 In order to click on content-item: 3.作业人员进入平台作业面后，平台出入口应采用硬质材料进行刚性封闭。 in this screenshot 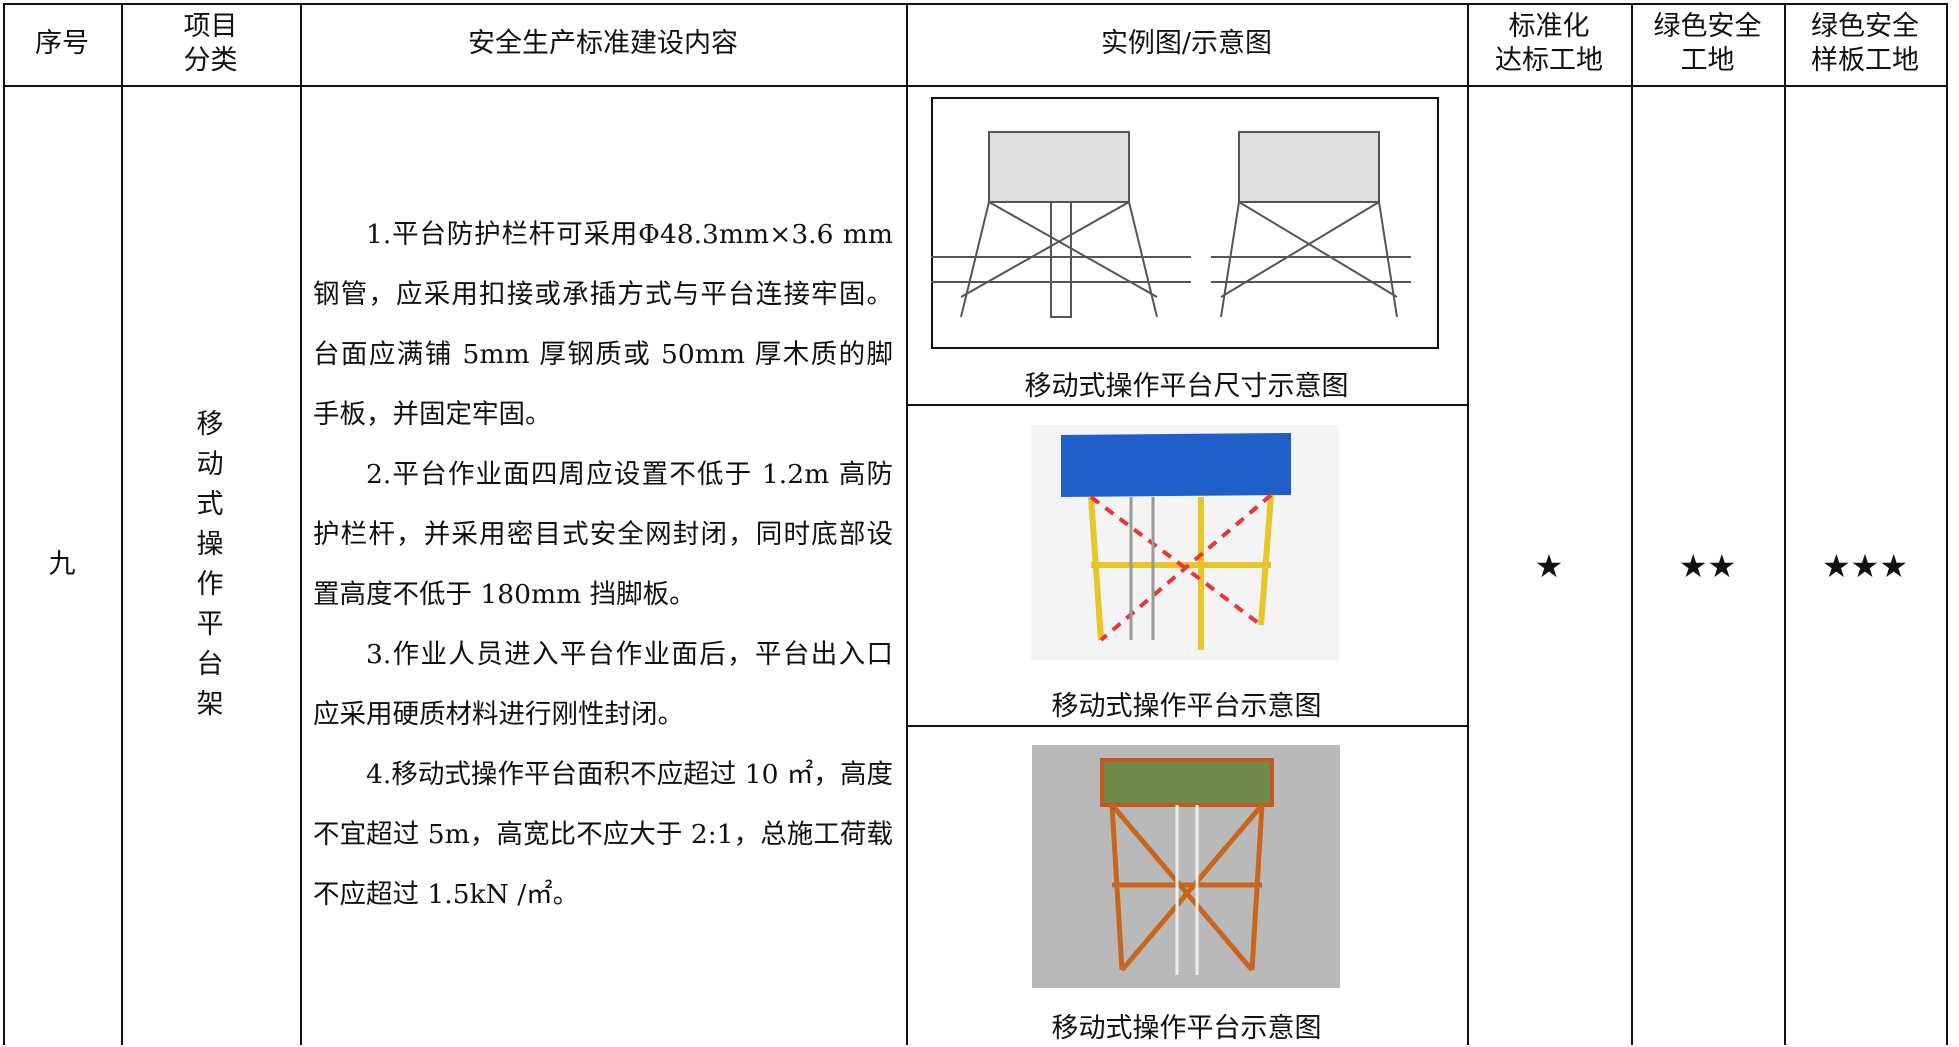, I will do `click(603, 684)`.